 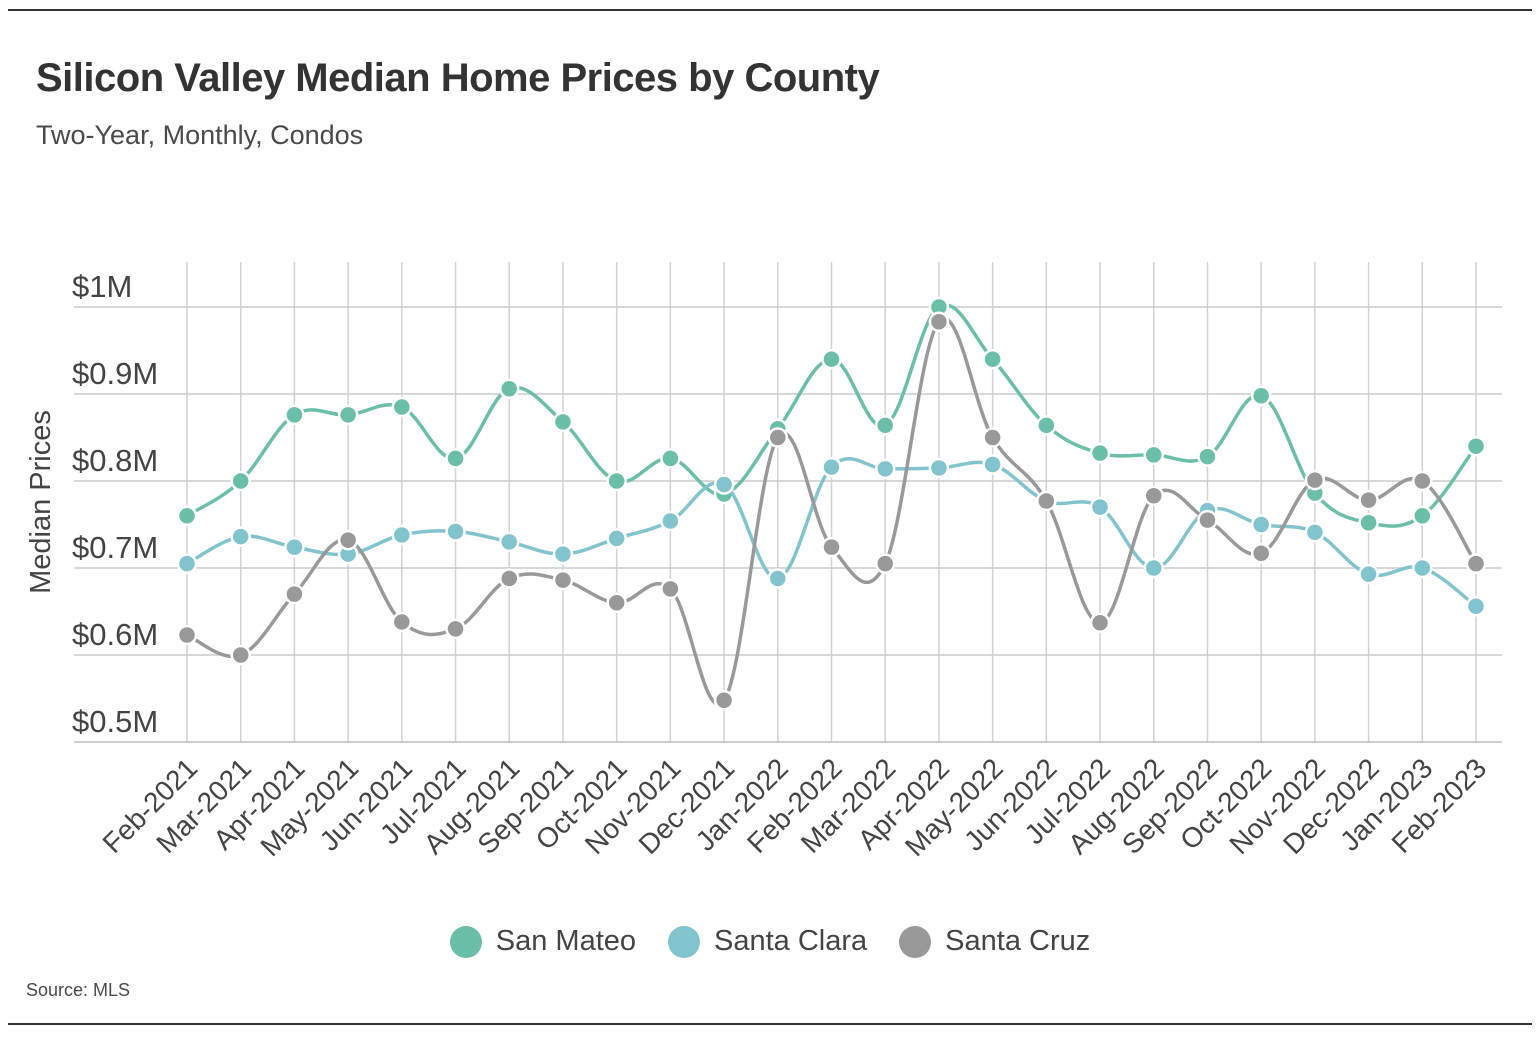 What do you see at coordinates (915, 941) in the screenshot?
I see `legend-swatch-santa-cruz` at bounding box center [915, 941].